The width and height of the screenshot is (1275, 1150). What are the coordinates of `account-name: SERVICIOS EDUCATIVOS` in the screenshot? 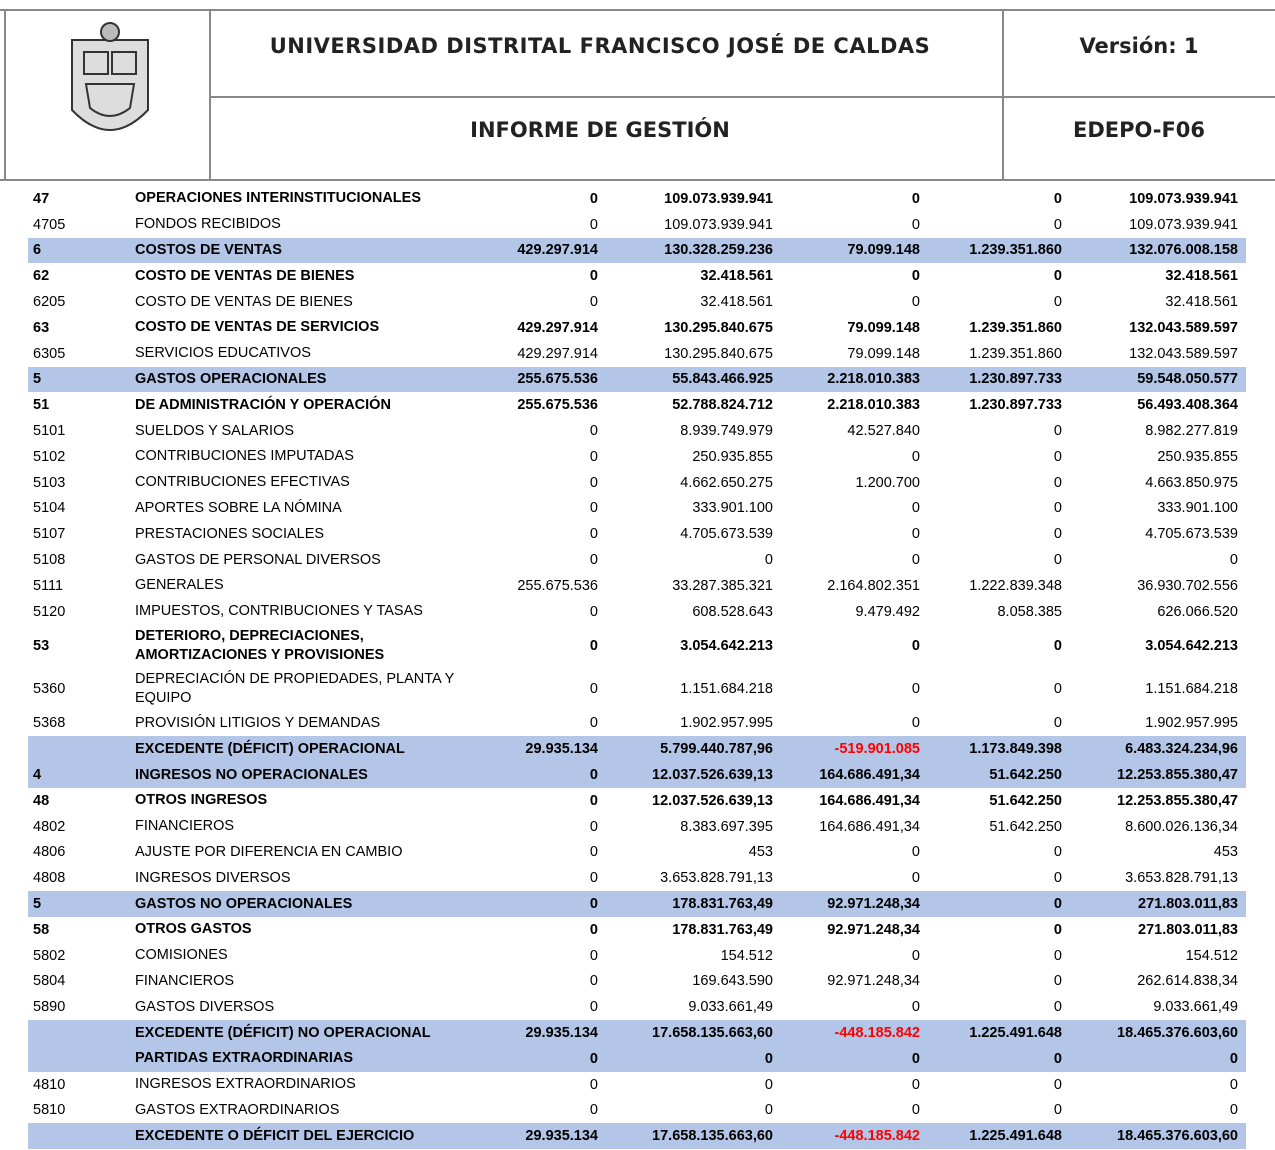 It's located at (223, 353).